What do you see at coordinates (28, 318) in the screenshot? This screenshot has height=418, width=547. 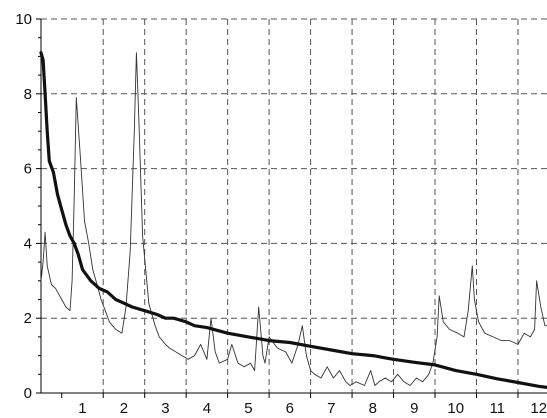 I see `y-tick-label: 2` at bounding box center [28, 318].